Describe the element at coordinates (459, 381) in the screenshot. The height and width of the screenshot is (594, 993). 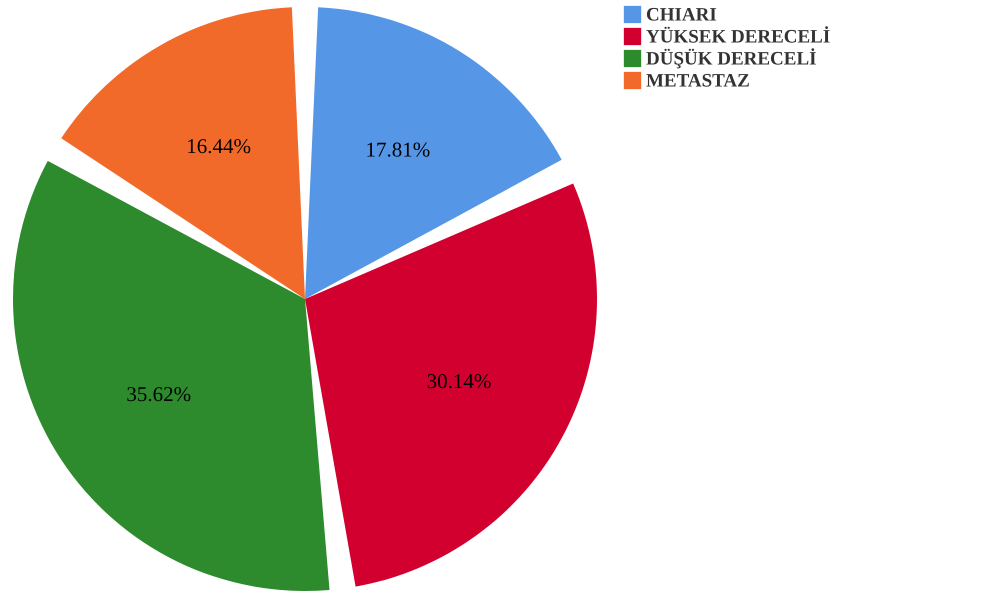
I see `data-label: 30.14%` at that location.